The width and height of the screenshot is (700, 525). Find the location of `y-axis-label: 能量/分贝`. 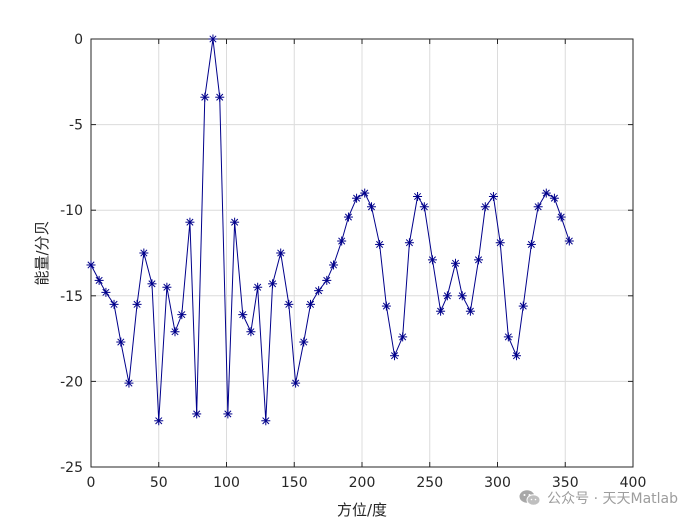

y-axis-label: 能量/分贝 is located at coordinates (42, 252).